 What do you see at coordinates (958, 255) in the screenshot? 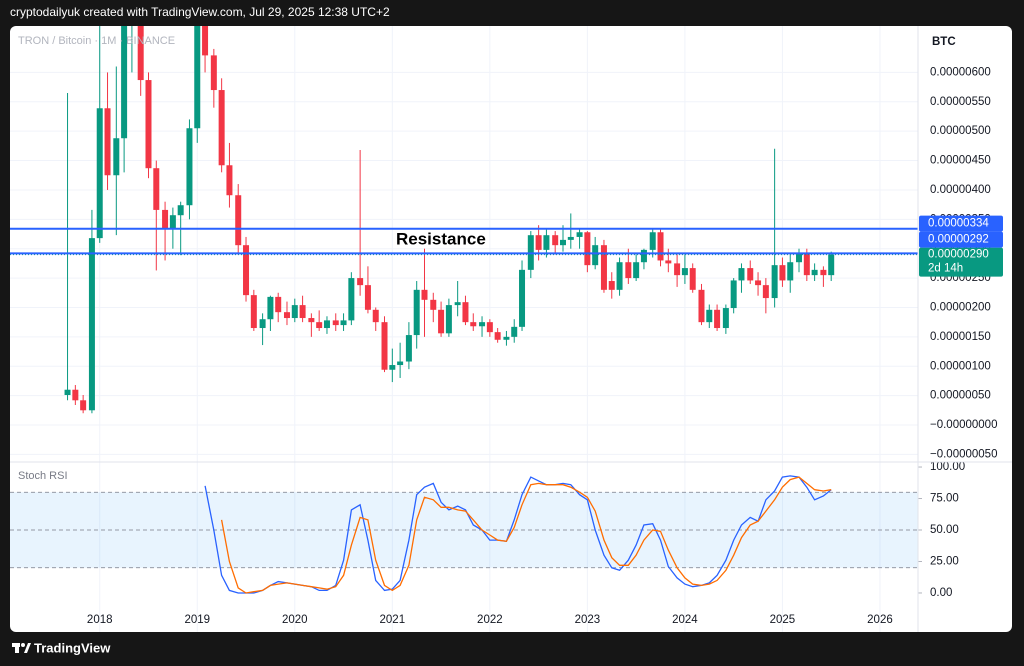
I see `last-price-label: 0.00000290` at bounding box center [958, 255].